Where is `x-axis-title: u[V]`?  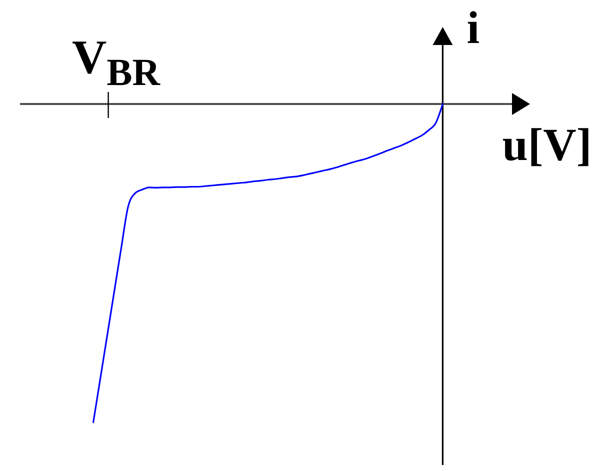
x-axis-title: u[V] is located at coordinates (547, 144).